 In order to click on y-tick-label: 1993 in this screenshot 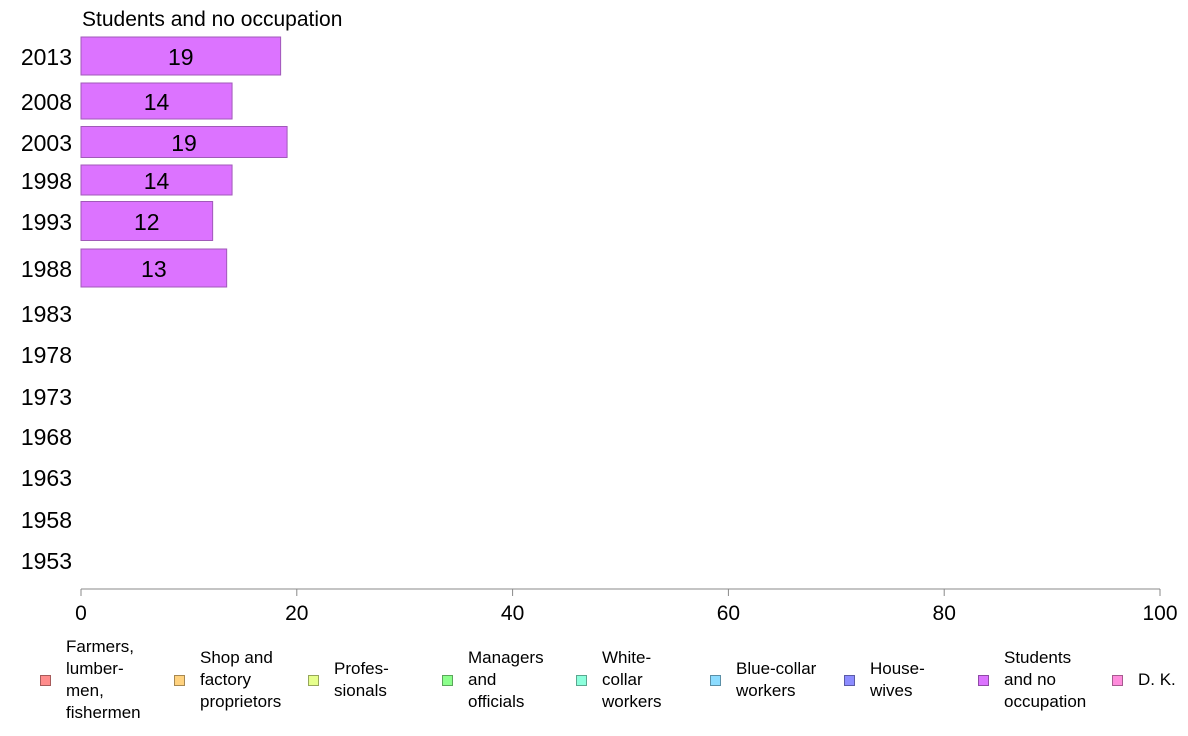, I will do `click(46, 222)`.